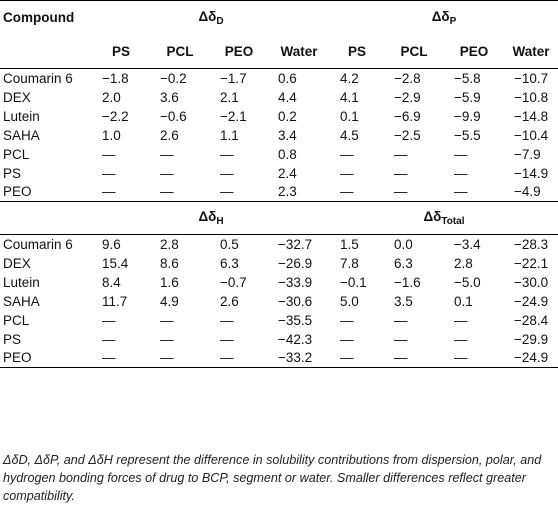  Describe the element at coordinates (38, 78) in the screenshot. I see `compound-name: Coumarin 6` at that location.